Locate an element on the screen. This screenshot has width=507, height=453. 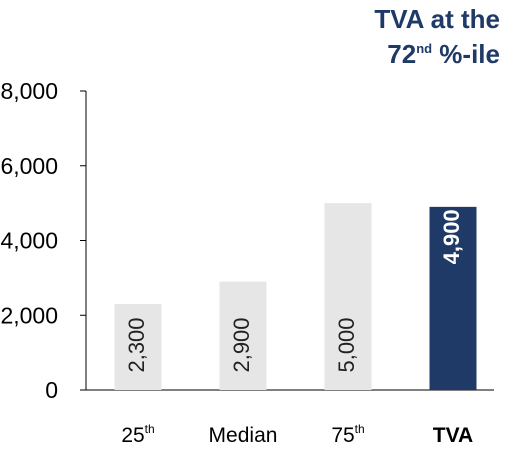
x-tick-label: 25th is located at coordinates (137, 434).